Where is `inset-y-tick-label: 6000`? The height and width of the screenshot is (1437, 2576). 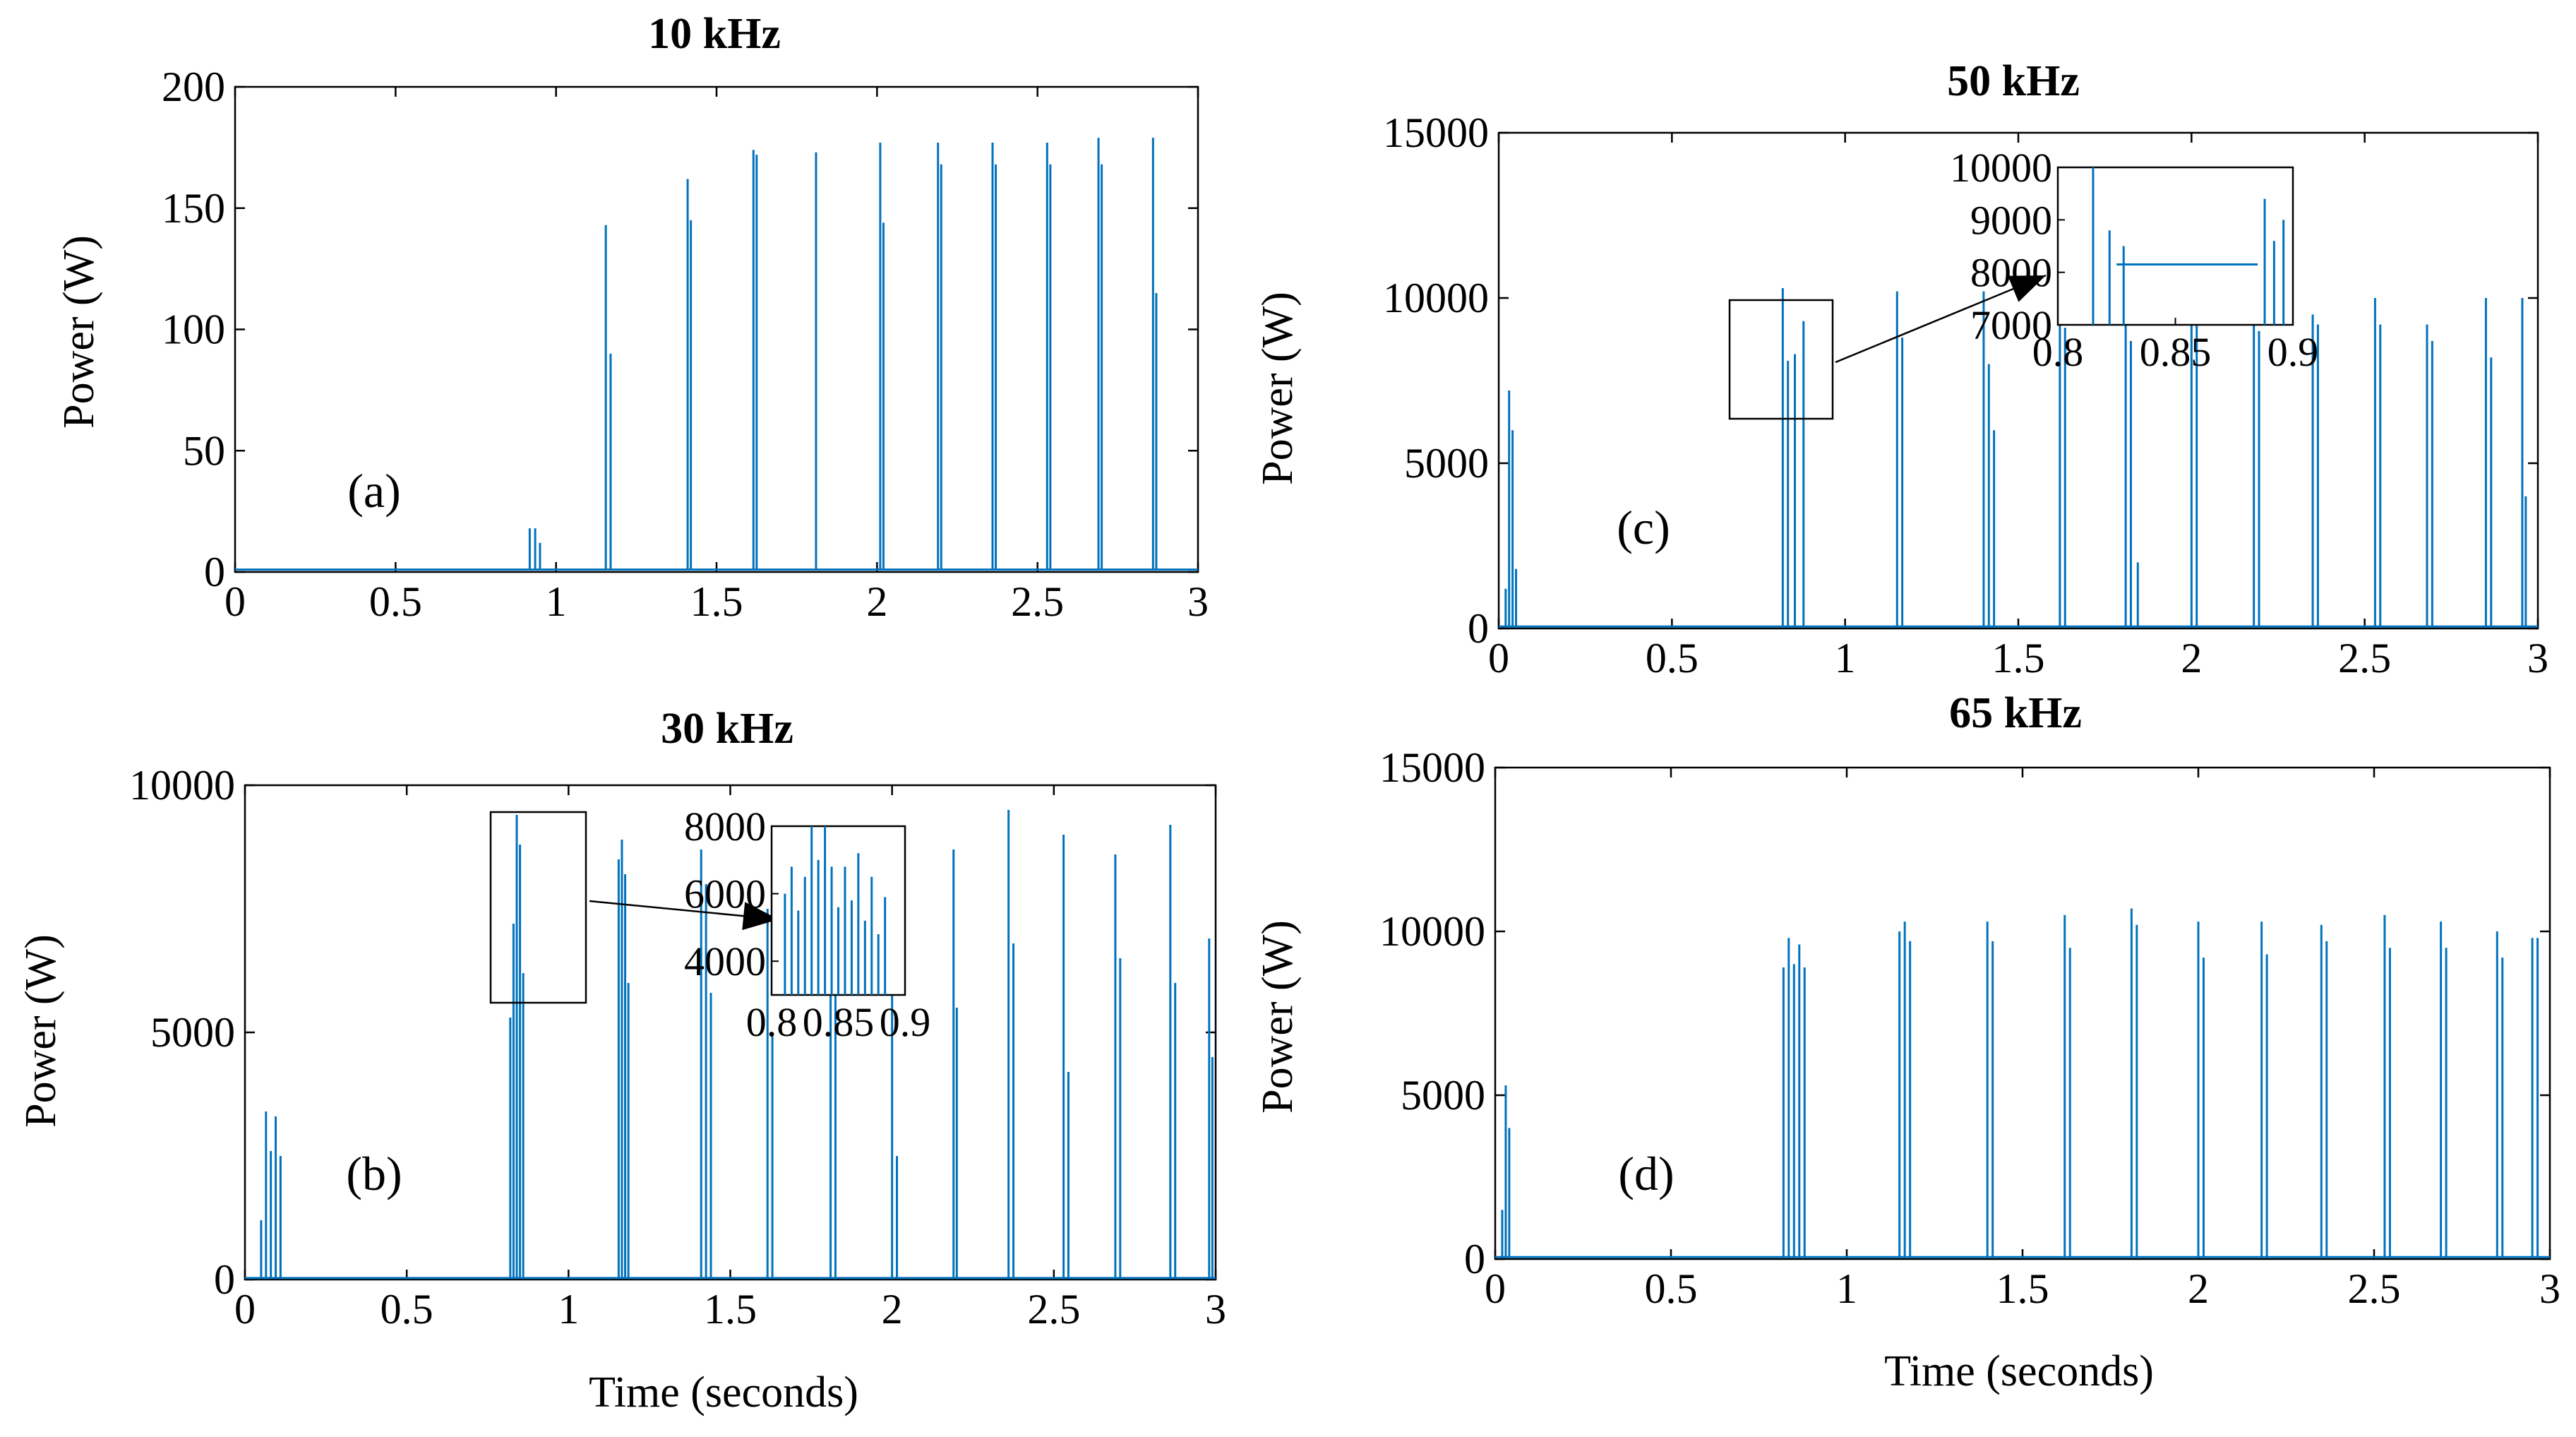
inset-y-tick-label: 6000 is located at coordinates (725, 894).